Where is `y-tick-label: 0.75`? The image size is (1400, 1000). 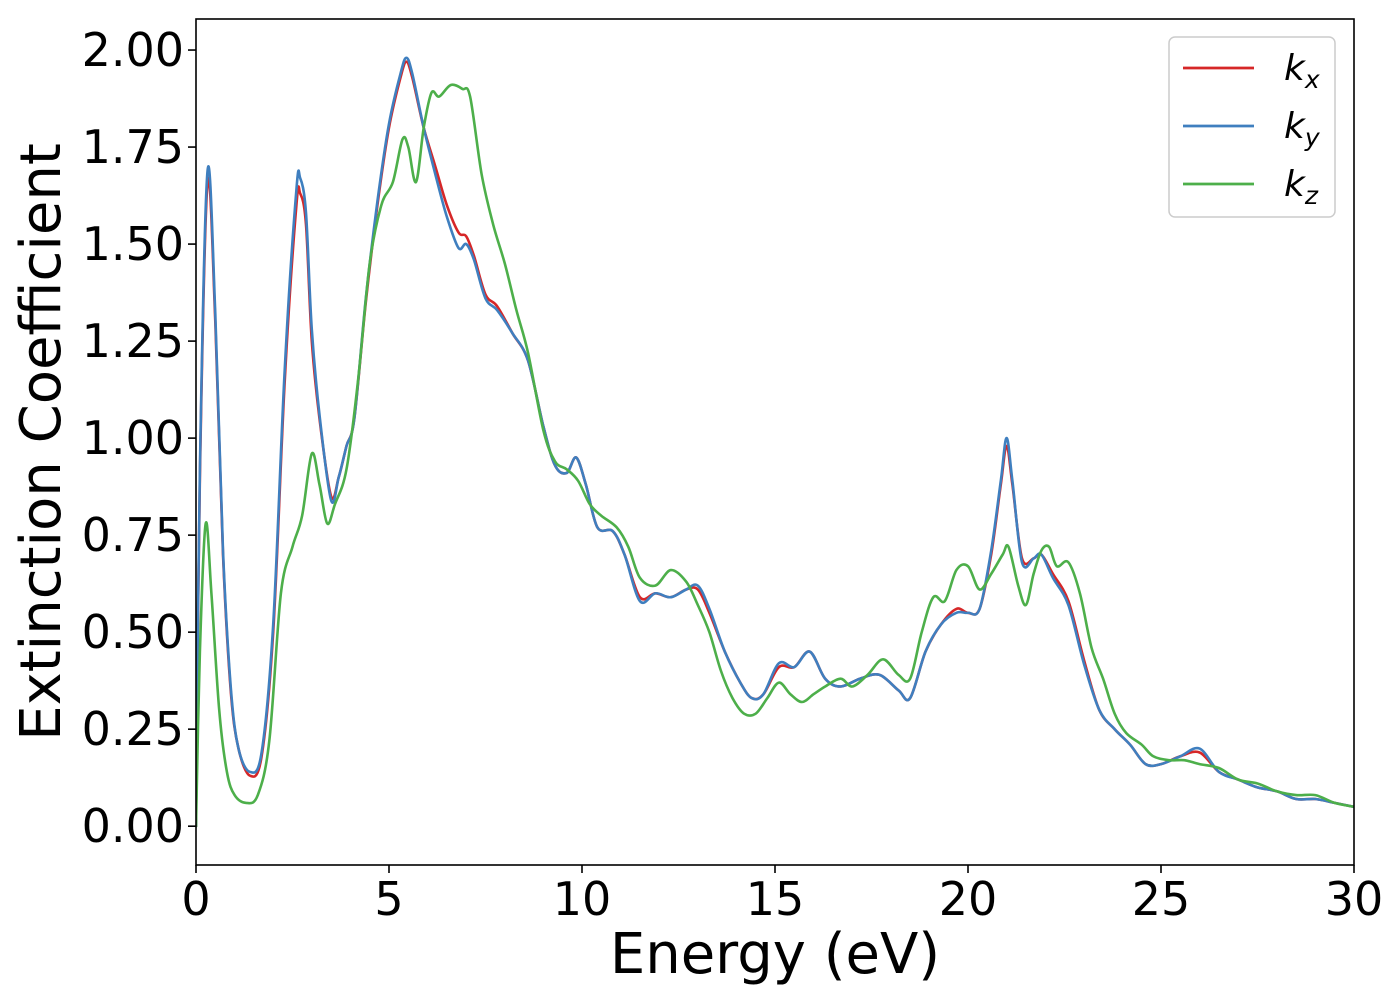 y-tick-label: 0.75 is located at coordinates (133, 535).